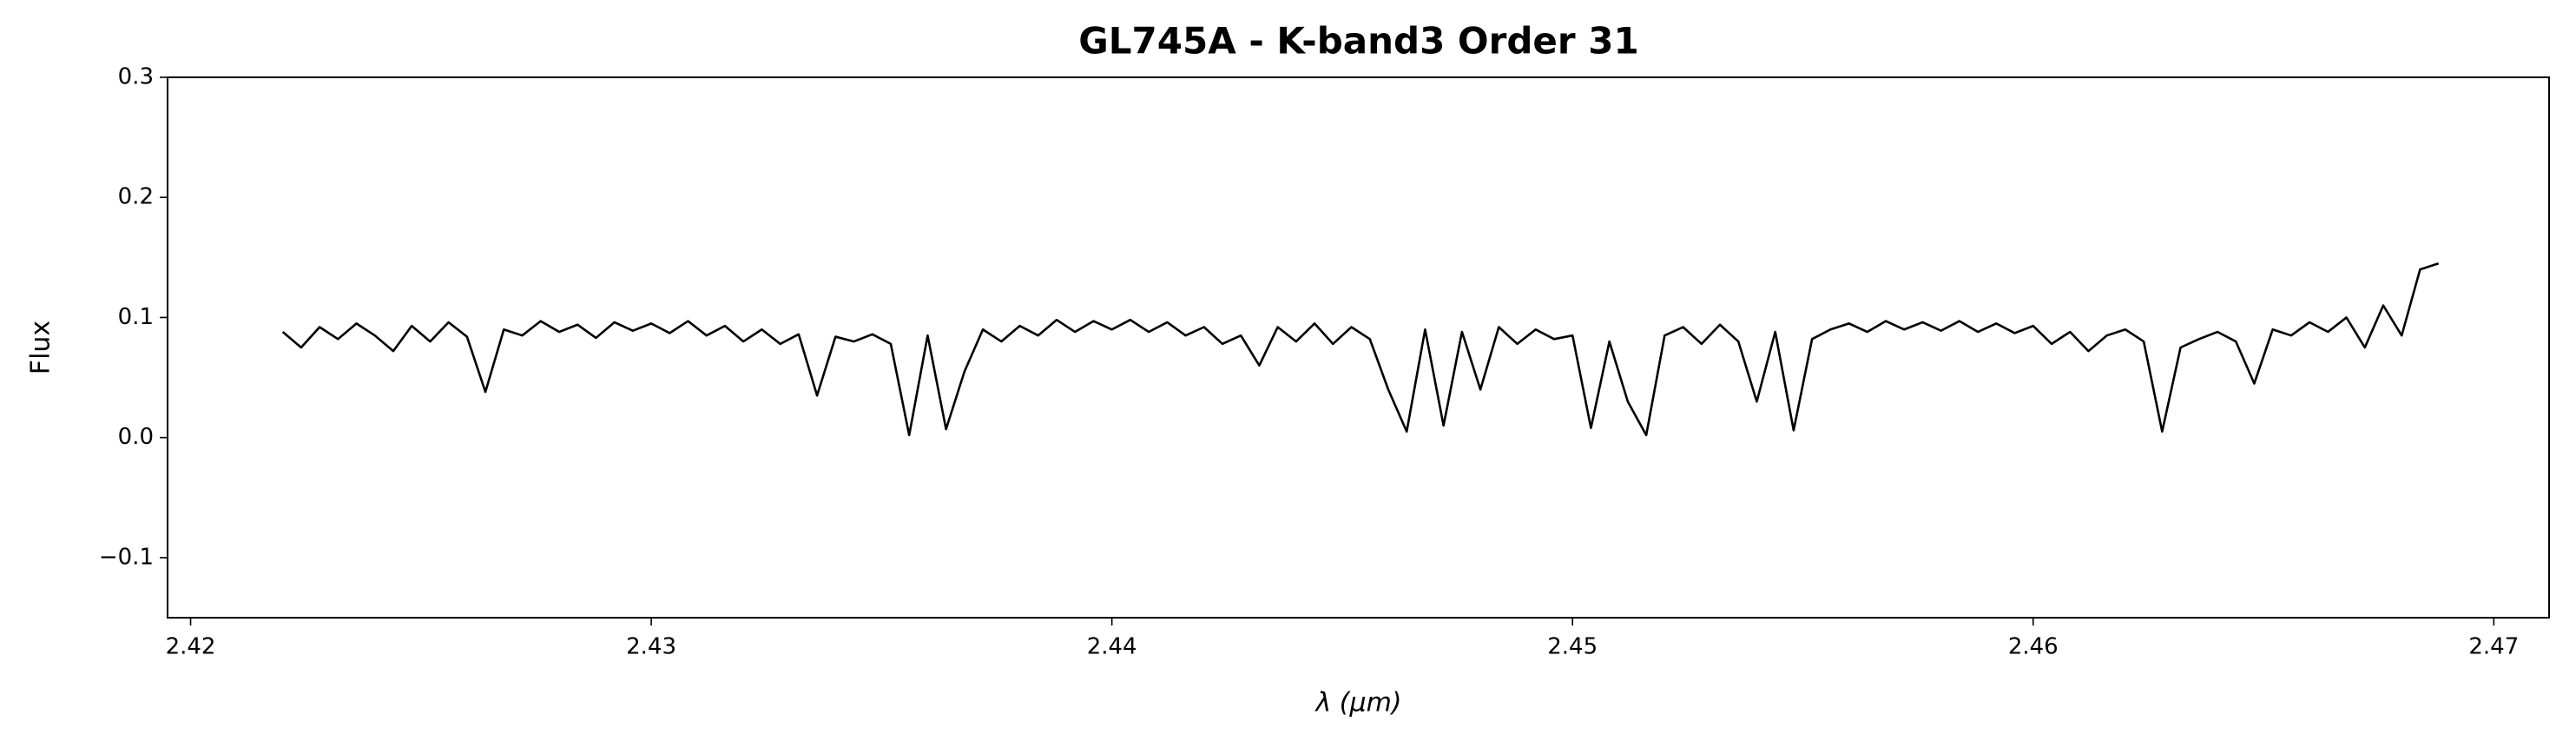  I want to click on y-tick-label: 0.2, so click(136, 197).